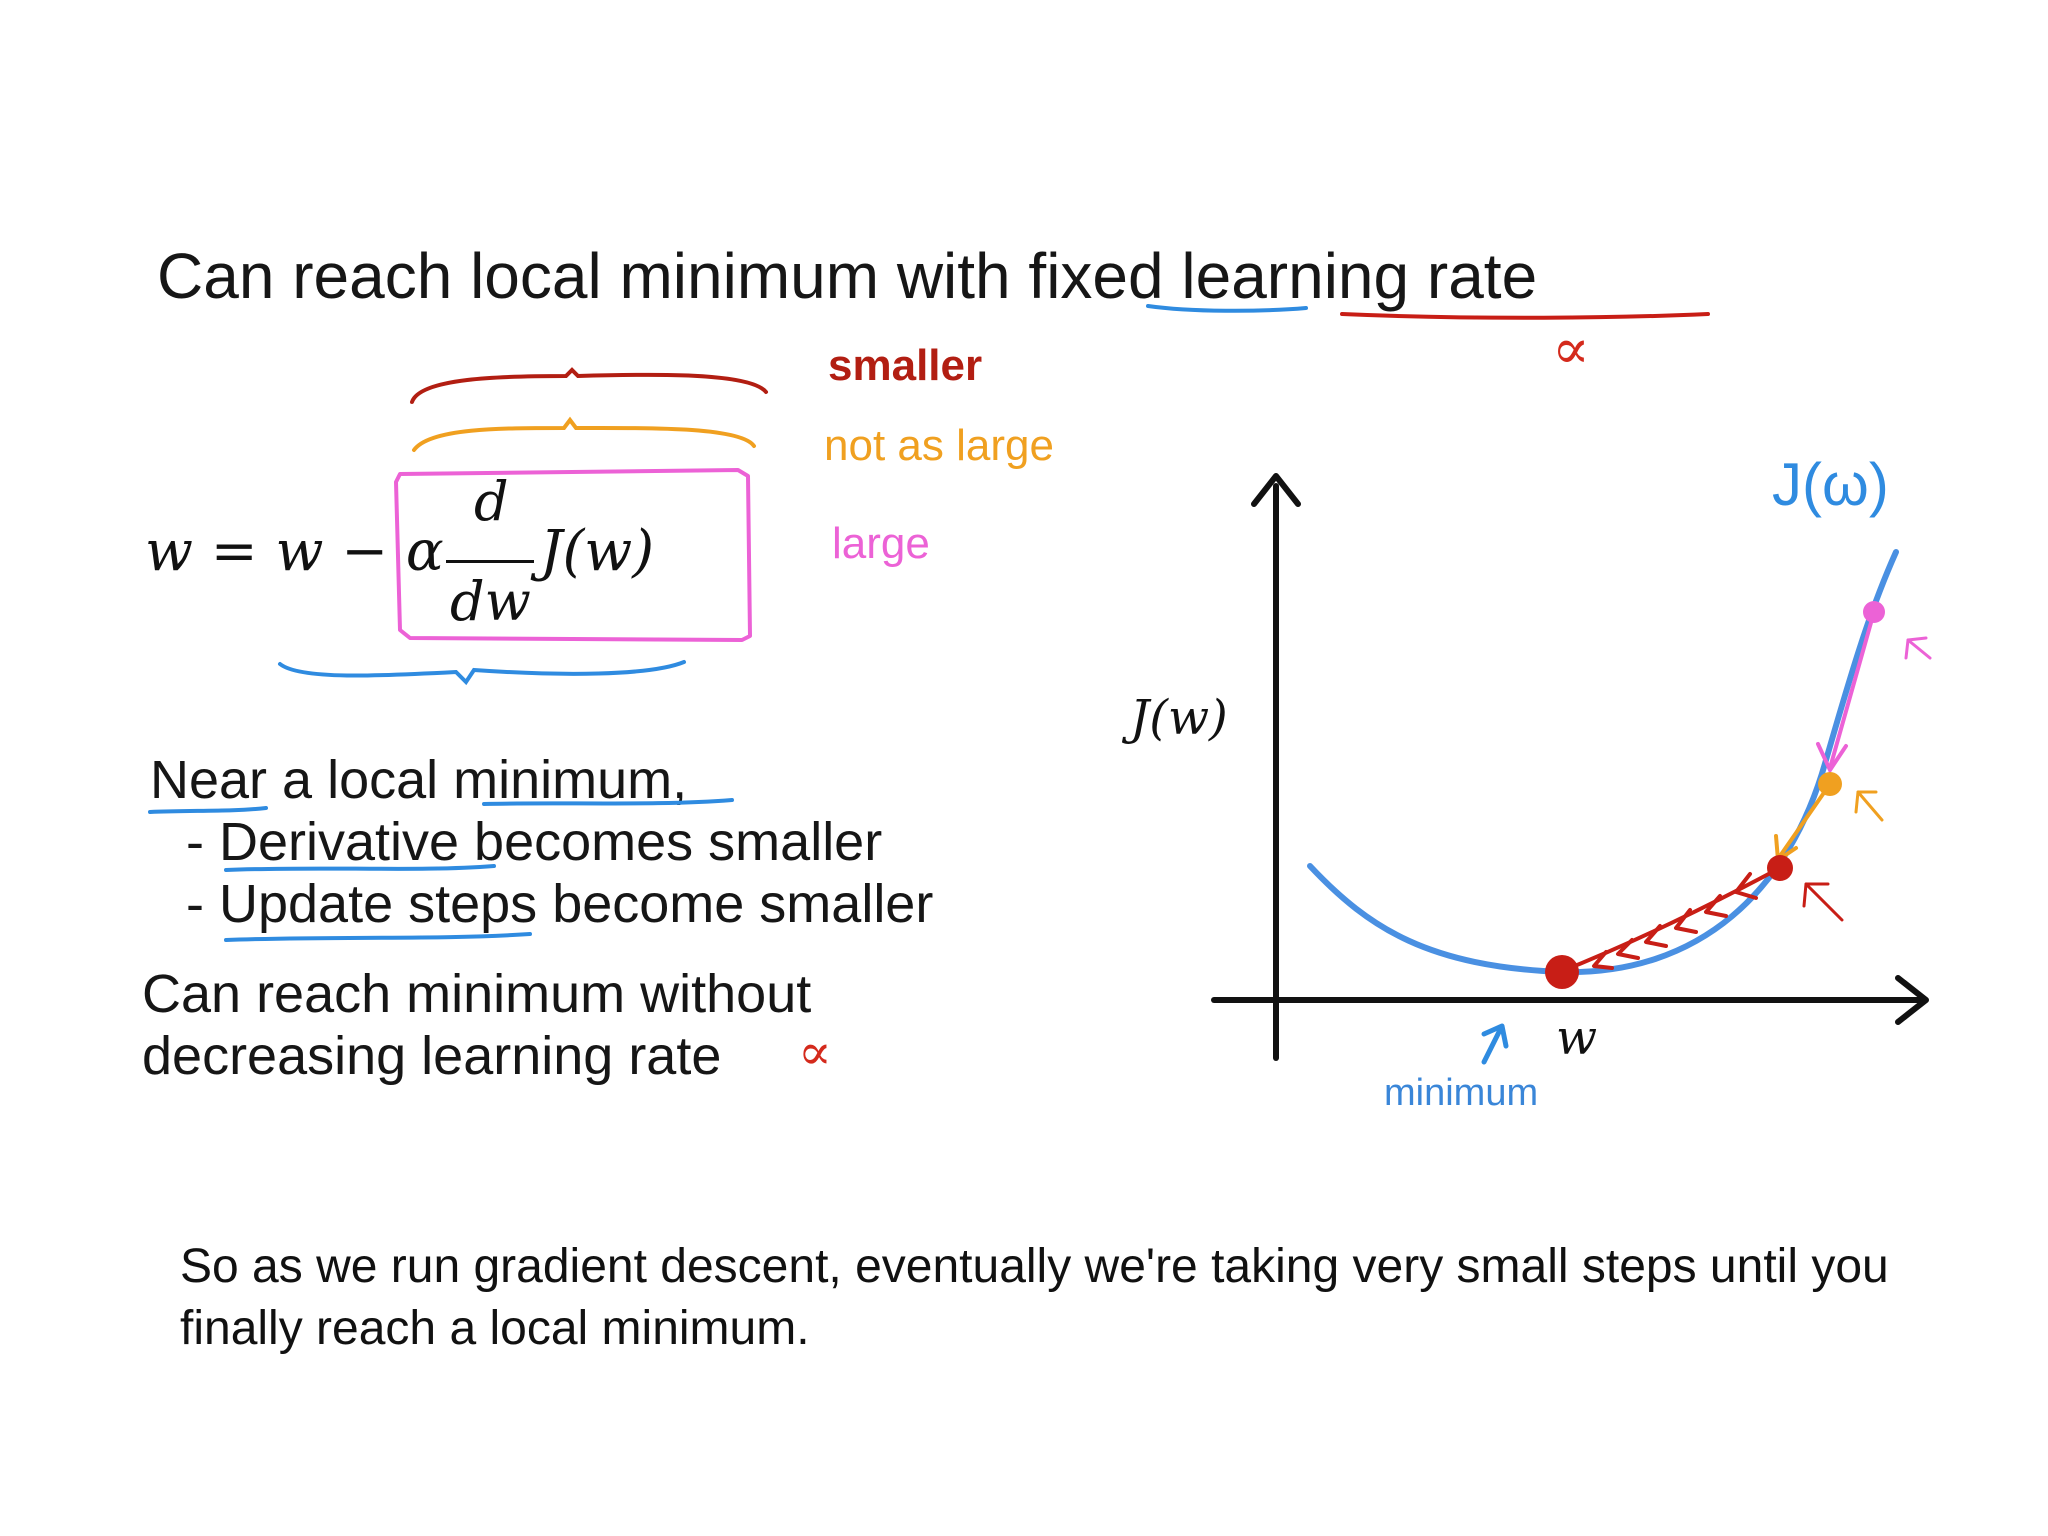 This screenshot has width=2048, height=1536. What do you see at coordinates (534, 842) in the screenshot?
I see `notes-bullet-derivative: - Derivative becomes smaller` at bounding box center [534, 842].